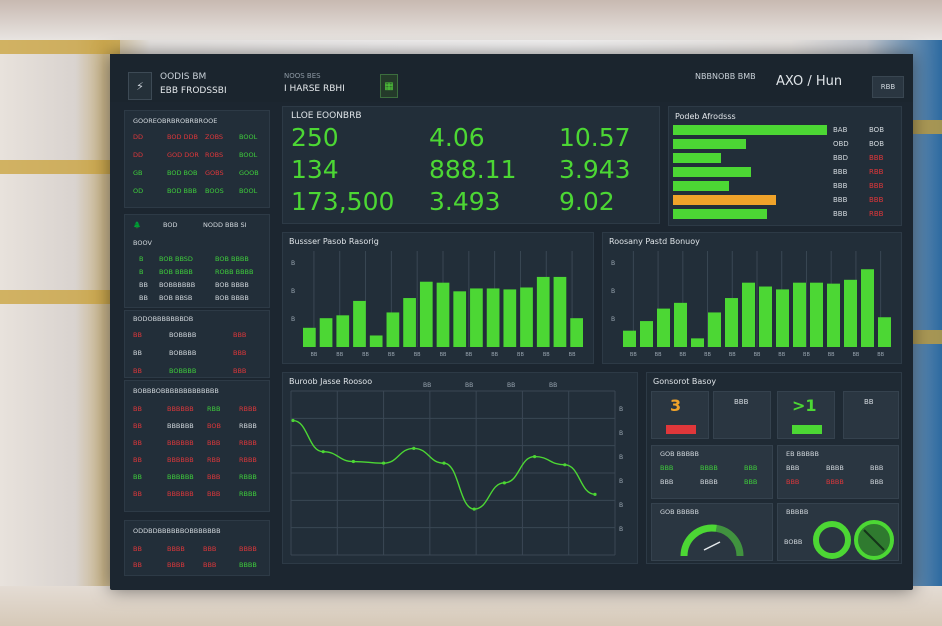  Describe the element at coordinates (197, 138) in the screenshot. I see `table-row: DD BOD DDB ZOBS BOOL` at that location.